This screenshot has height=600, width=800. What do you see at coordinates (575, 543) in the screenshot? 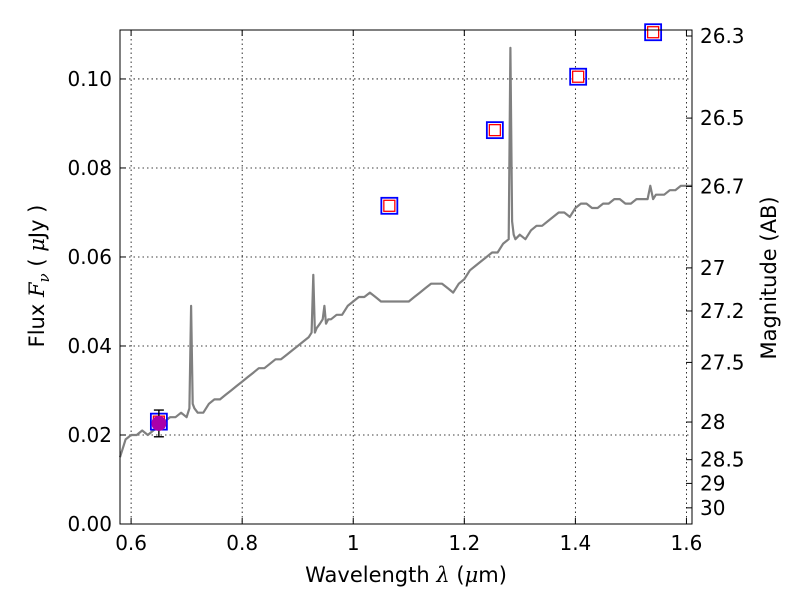
I see `x-tick-label: 1.4` at bounding box center [575, 543].